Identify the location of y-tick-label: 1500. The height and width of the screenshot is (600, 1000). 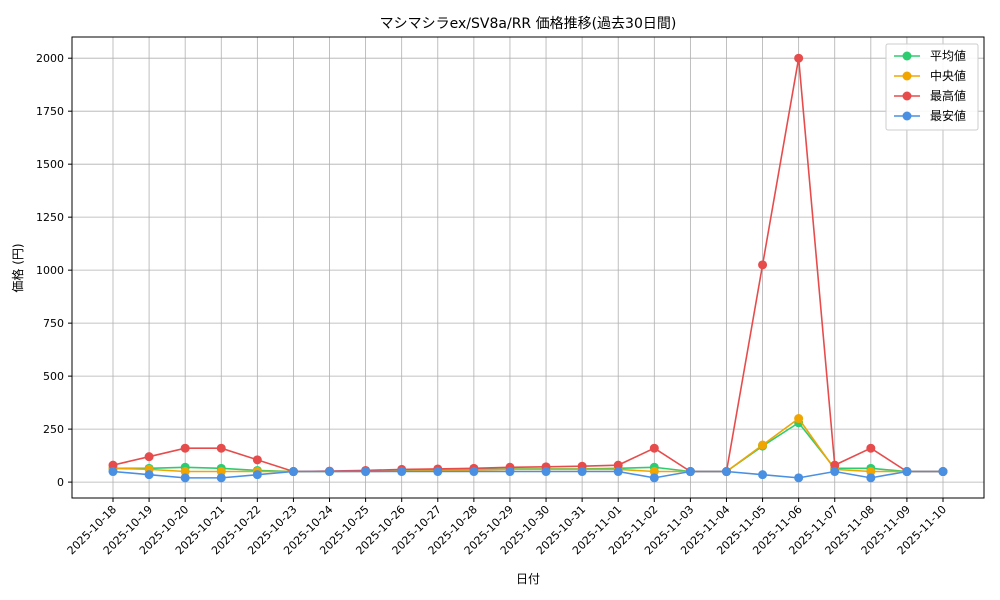
(50, 164).